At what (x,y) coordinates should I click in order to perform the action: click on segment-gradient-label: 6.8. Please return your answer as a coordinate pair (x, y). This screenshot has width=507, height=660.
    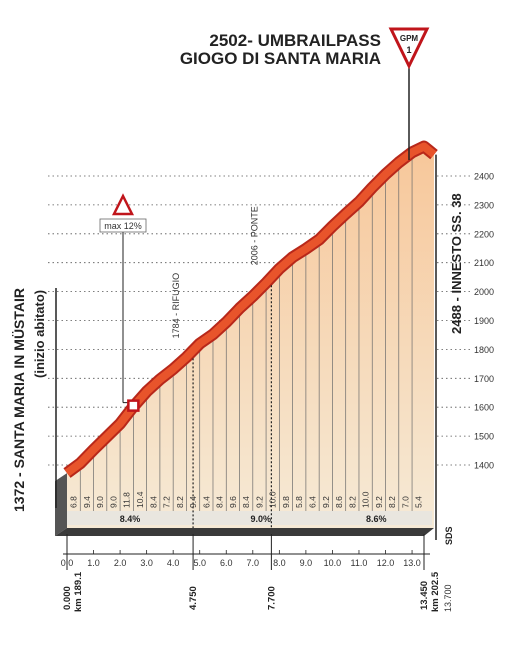
    Looking at the image, I should click on (74, 502).